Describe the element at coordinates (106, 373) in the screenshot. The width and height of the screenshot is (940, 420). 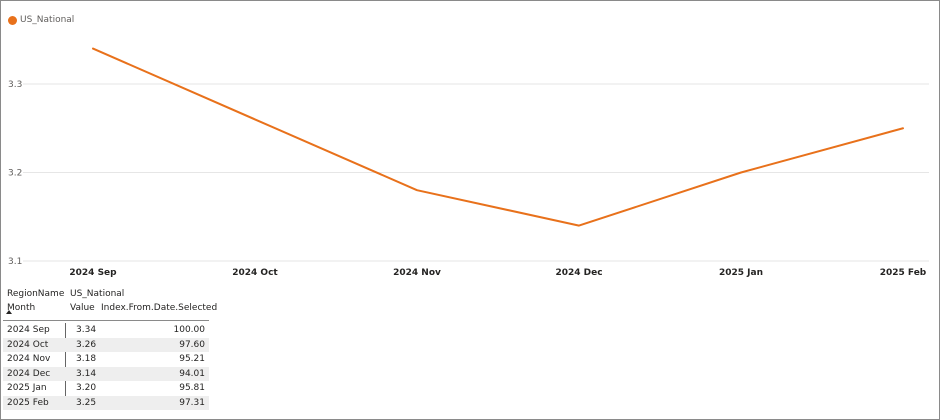
I see `table-row: 2024 Dec 3.14 94.01` at that location.